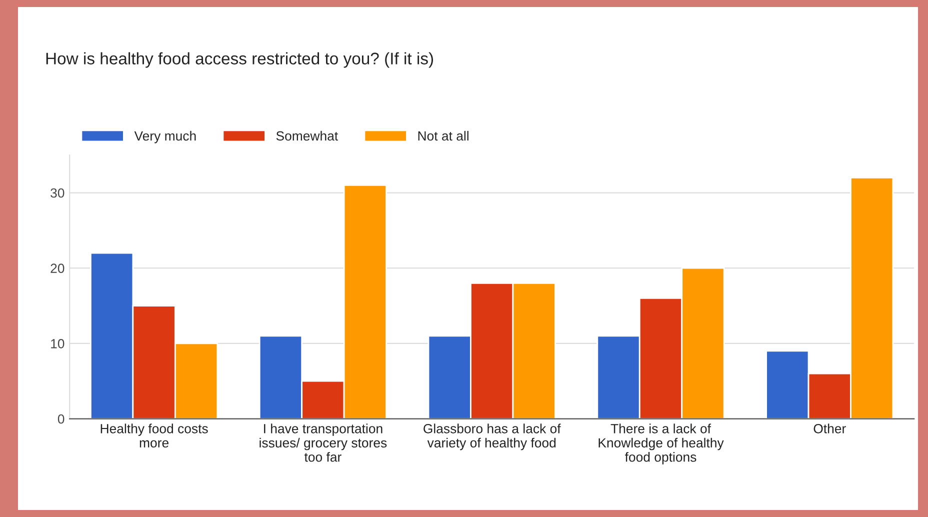 This screenshot has width=928, height=517. What do you see at coordinates (443, 135) in the screenshot?
I see `legend-label: Not at all` at bounding box center [443, 135].